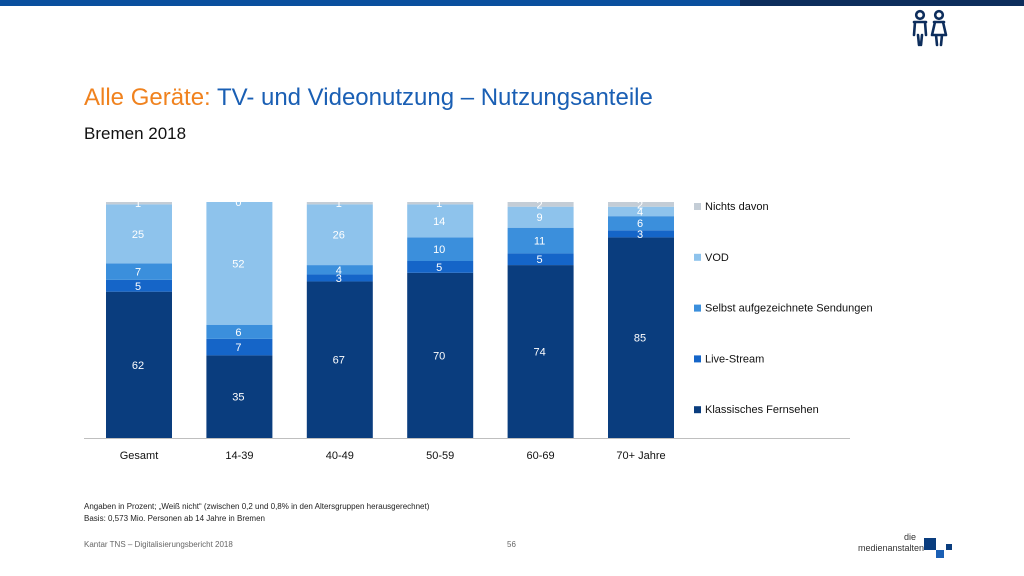 The height and width of the screenshot is (576, 1024). Describe the element at coordinates (717, 258) in the screenshot. I see `legend-entry: VOD` at that location.